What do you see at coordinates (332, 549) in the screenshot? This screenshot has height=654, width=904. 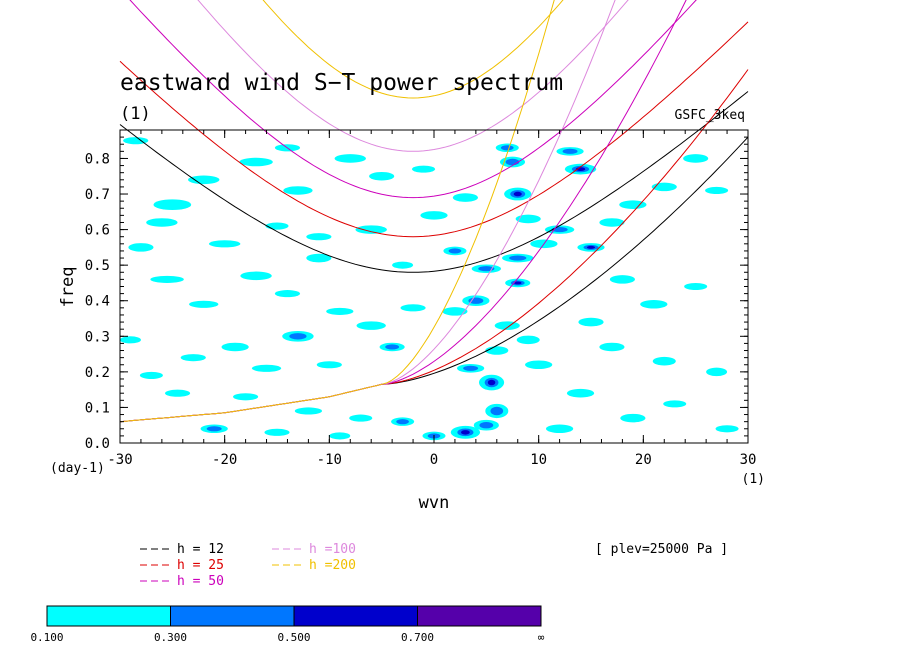 I see `legend-label: h =100` at bounding box center [332, 549].